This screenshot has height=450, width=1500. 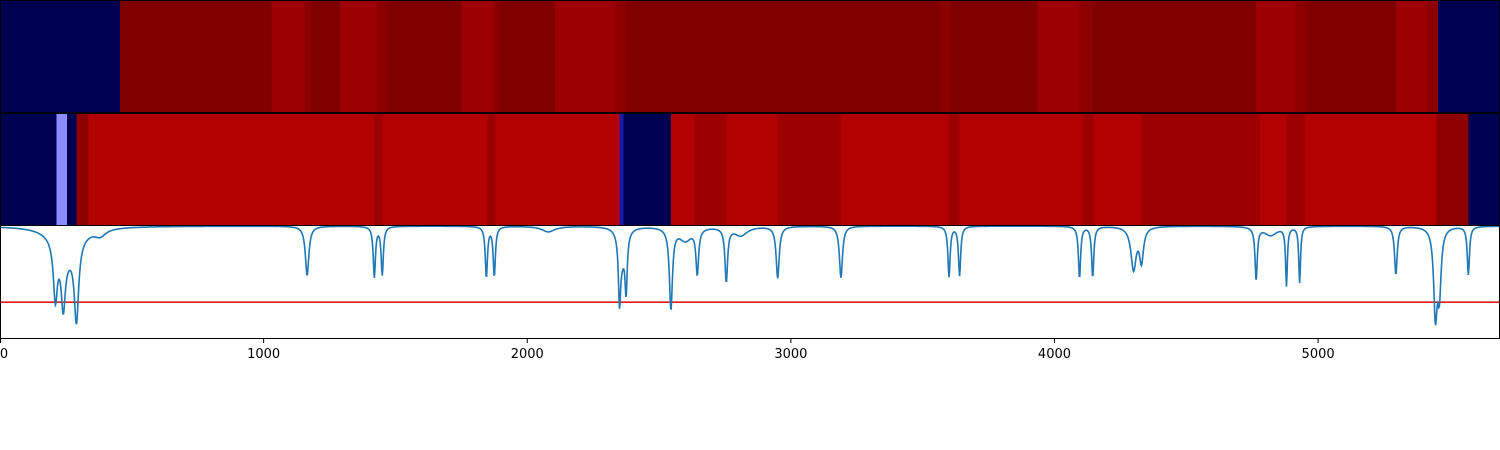 What do you see at coordinates (527, 354) in the screenshot?
I see `x-tick-label: 2000` at bounding box center [527, 354].